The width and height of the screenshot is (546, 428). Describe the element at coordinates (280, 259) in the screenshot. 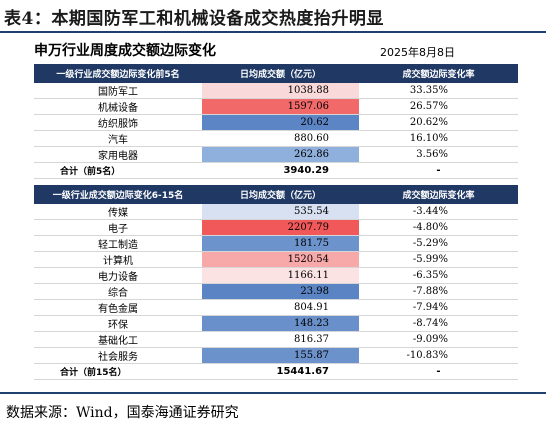

I see `avg-turnover-cell: 1520.54` at that location.